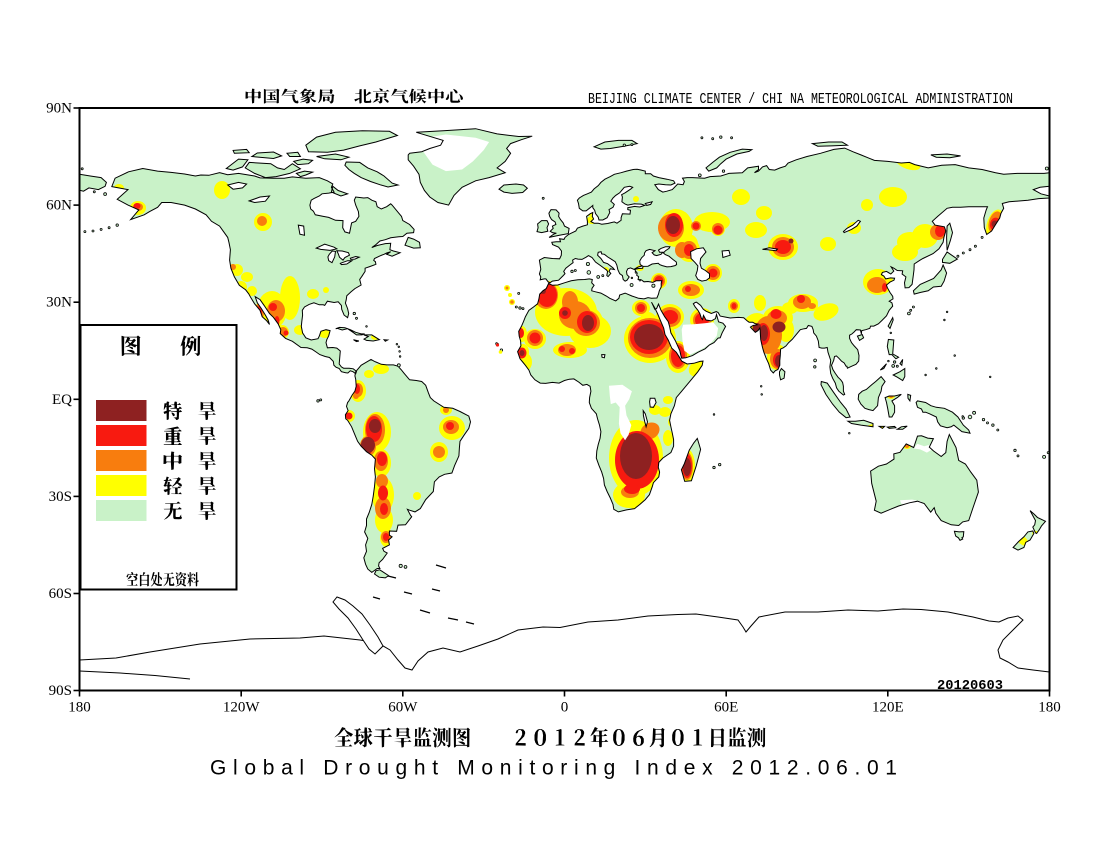 The height and width of the screenshot is (850, 1100). What do you see at coordinates (403, 708) in the screenshot?
I see `svg-text: 60W` at bounding box center [403, 708].